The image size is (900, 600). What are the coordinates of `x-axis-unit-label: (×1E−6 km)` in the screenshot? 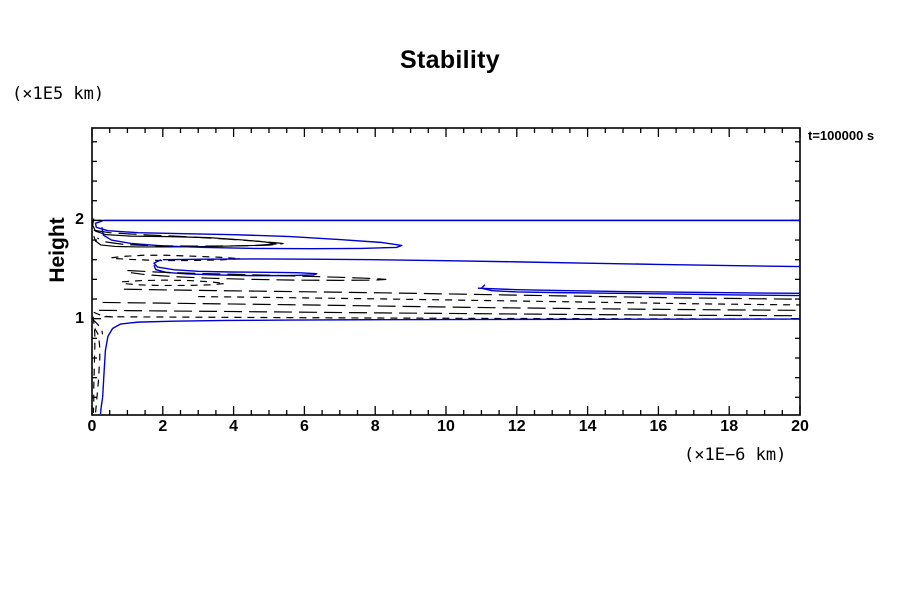 It's located at (735, 455).